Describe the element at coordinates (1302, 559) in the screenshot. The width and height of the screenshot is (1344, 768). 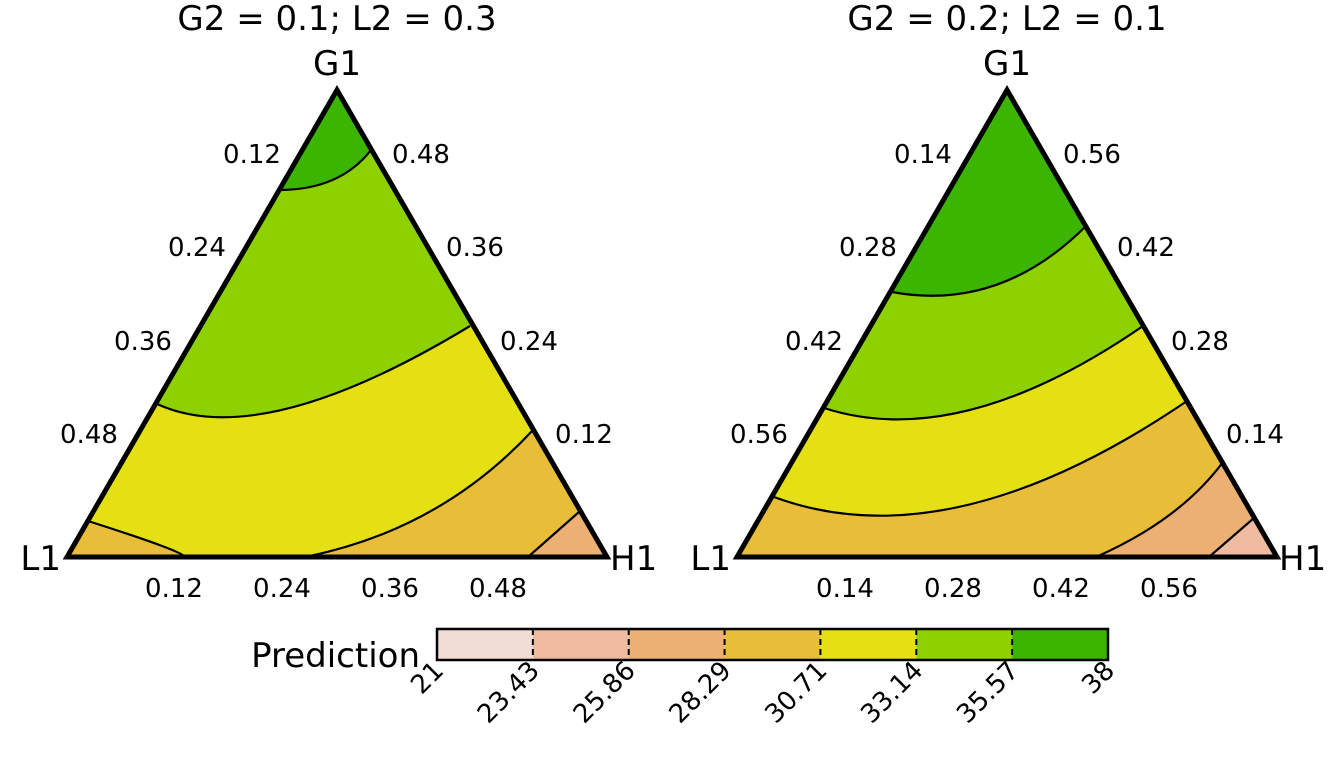
I see `panel-2-vertex-right: H1` at that location.